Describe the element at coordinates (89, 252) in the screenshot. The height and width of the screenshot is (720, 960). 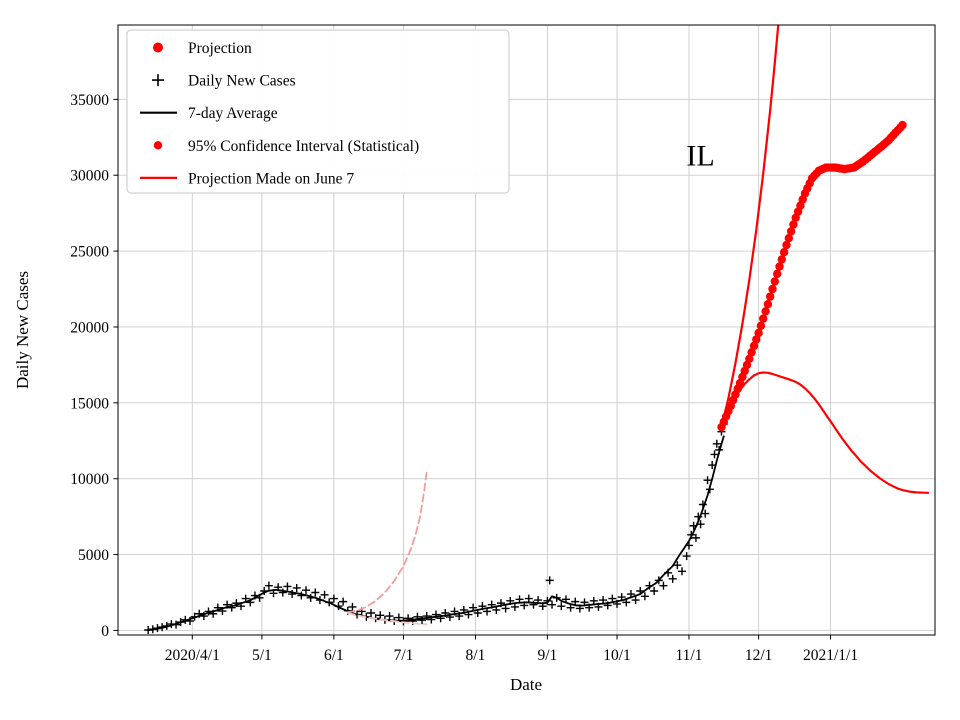
I see `y-tick-label: 25000` at that location.